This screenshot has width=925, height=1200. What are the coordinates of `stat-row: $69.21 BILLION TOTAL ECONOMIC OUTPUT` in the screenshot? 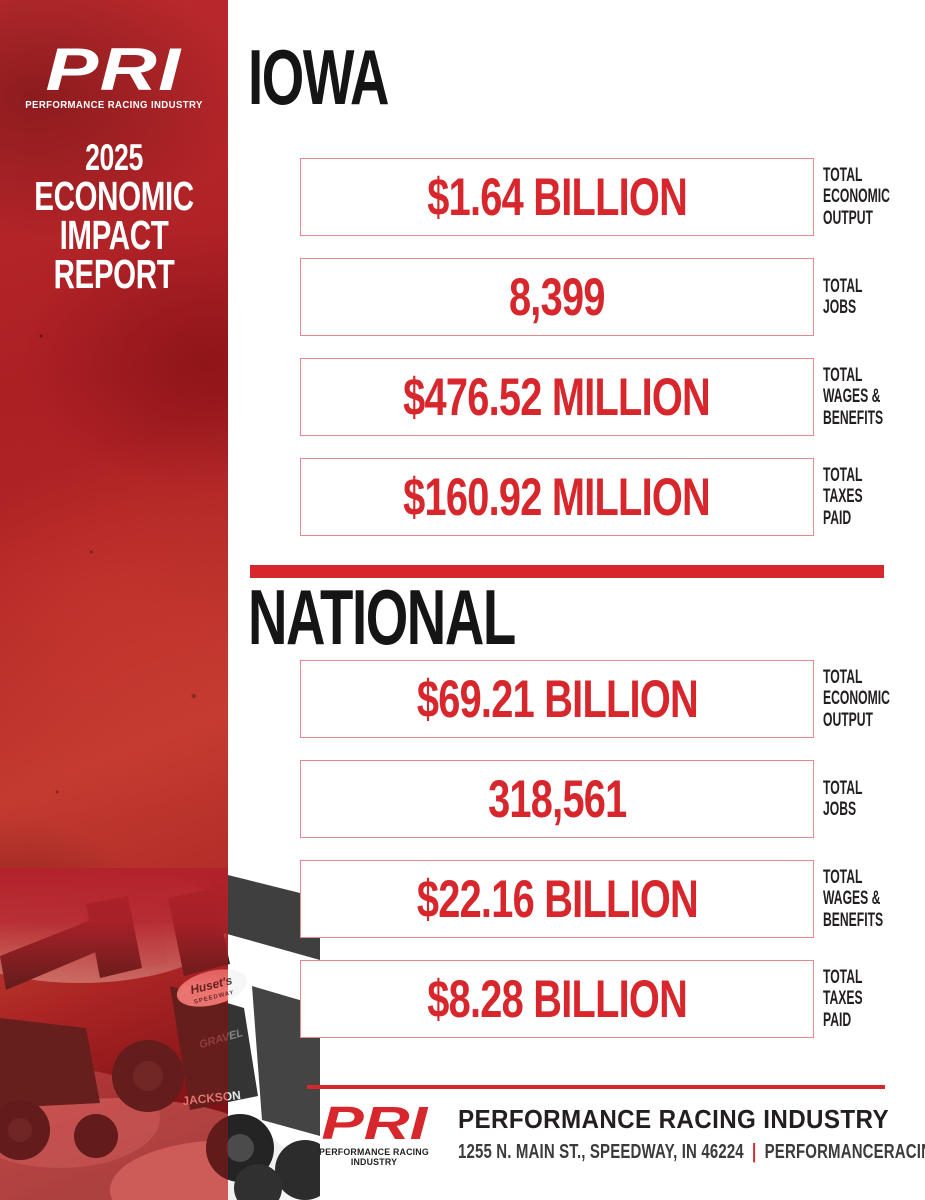 It's located at (600, 699).